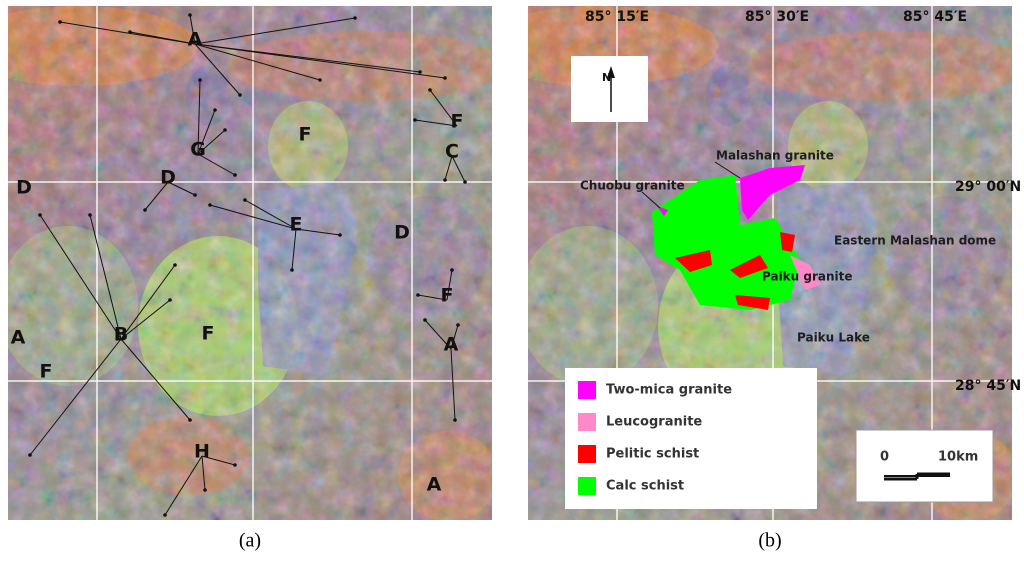 The height and width of the screenshot is (562, 1024). Describe the element at coordinates (250, 541) in the screenshot. I see `caption-a: (a)` at that location.